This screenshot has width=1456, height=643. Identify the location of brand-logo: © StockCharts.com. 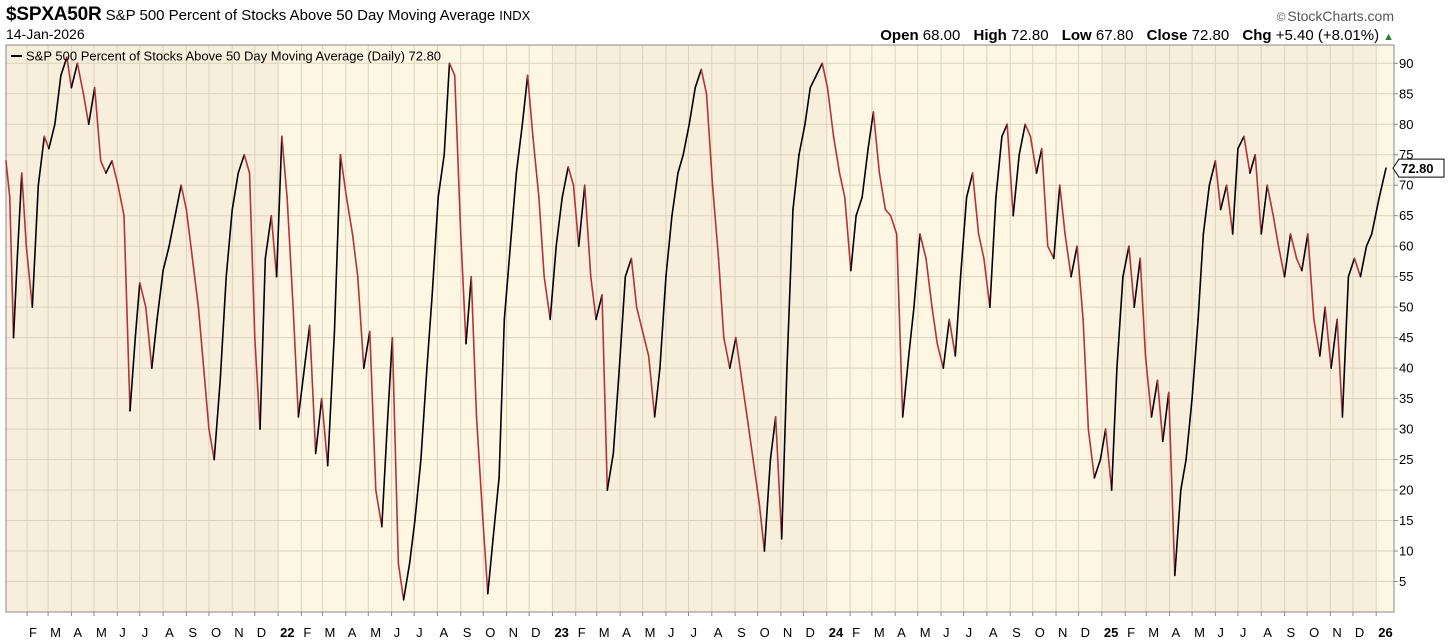
(1335, 16).